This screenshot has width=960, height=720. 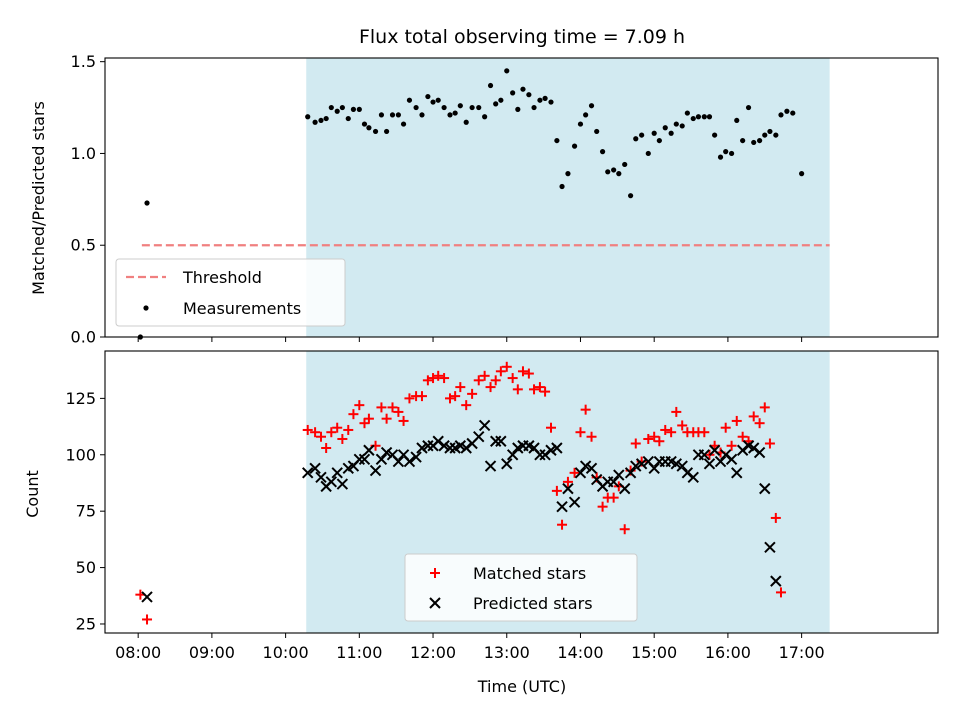 I want to click on legend-predicted-swatch-b, so click(x=435, y=603).